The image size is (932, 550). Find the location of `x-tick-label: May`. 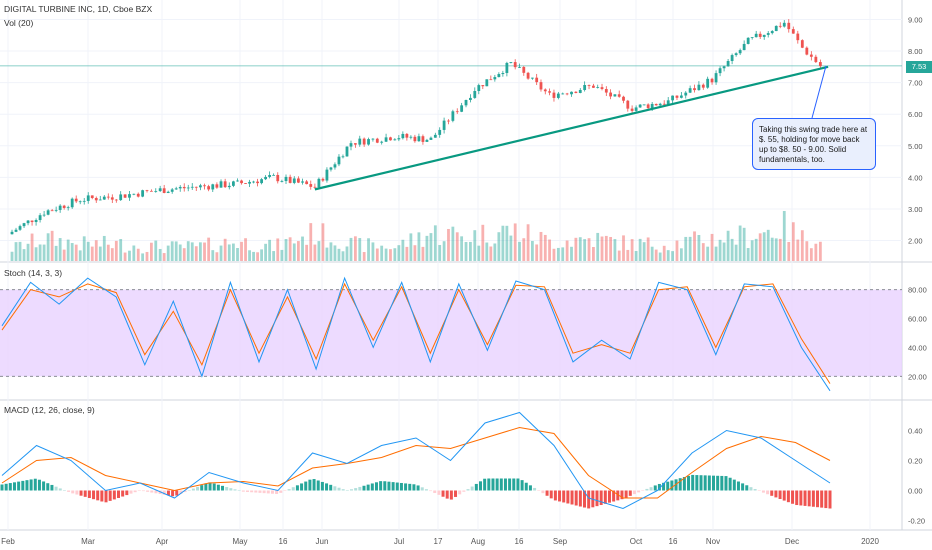

x-tick-label: May is located at coordinates (239, 541).